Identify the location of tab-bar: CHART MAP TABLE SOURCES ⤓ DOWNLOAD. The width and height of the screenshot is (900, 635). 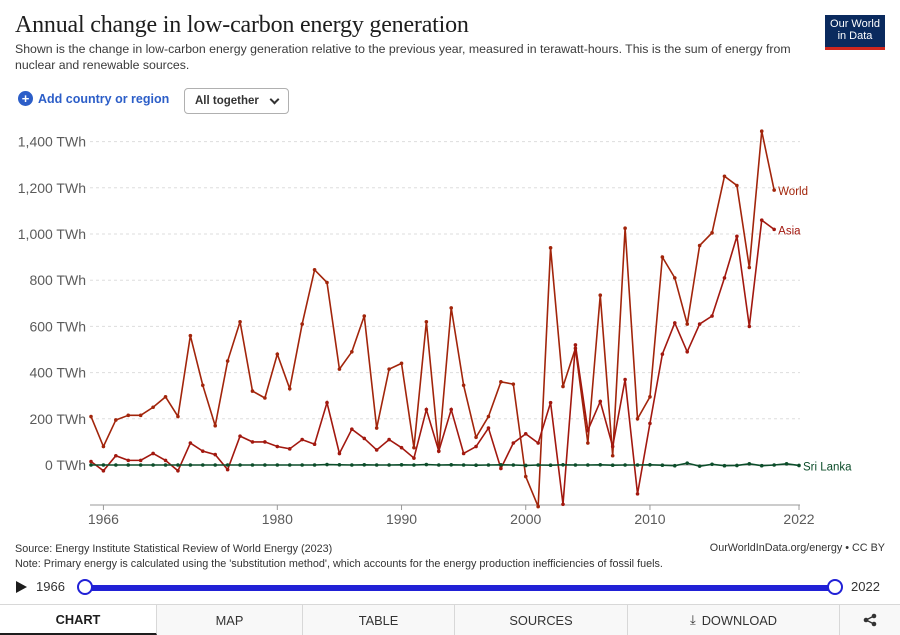
(450, 619).